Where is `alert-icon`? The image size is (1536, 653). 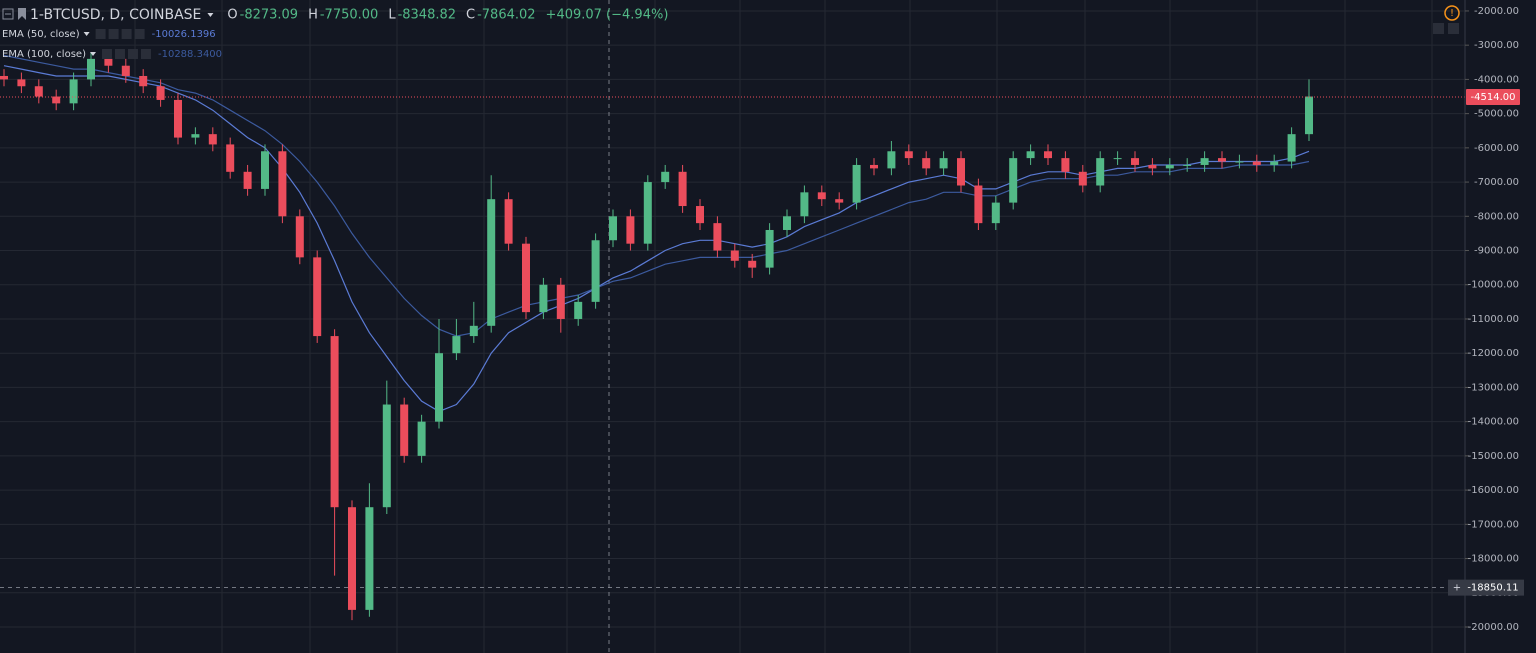
alert-icon is located at coordinates (1452, 13).